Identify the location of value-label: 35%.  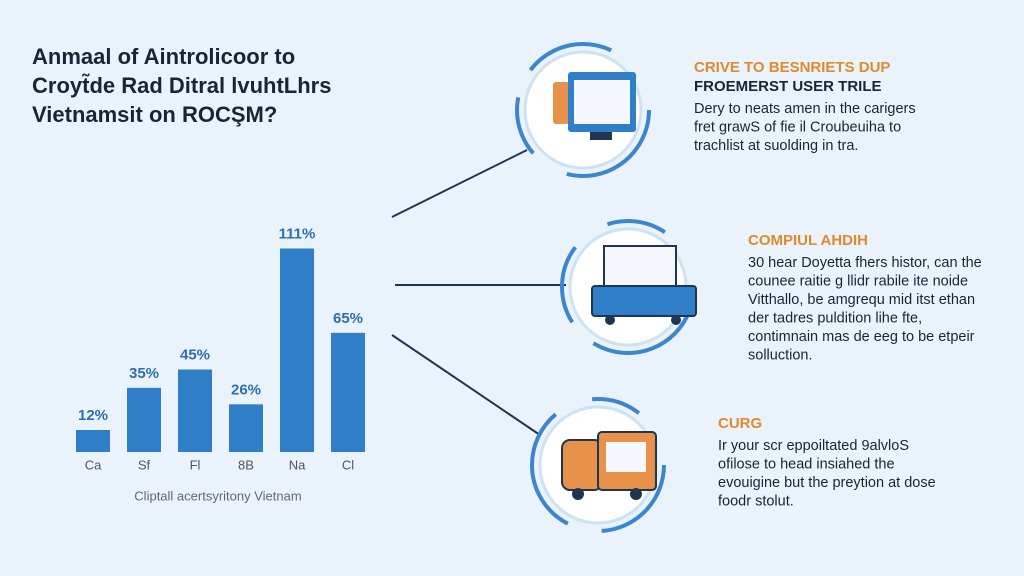
(144, 373).